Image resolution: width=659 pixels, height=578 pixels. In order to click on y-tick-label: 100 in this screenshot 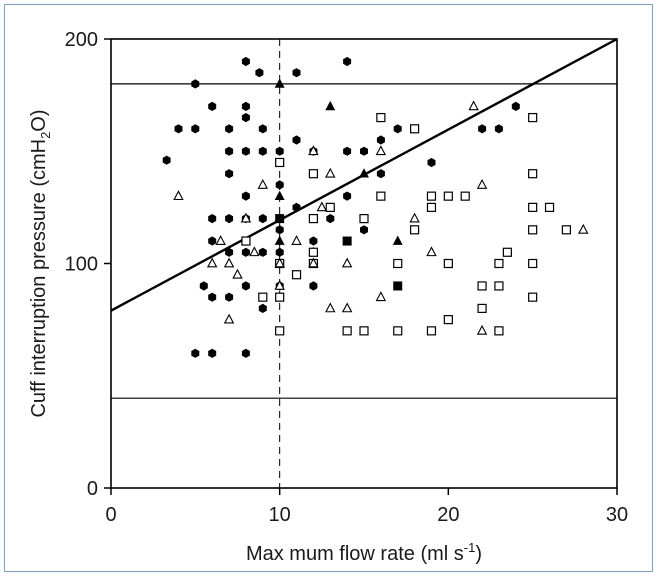, I will do `click(81, 265)`.